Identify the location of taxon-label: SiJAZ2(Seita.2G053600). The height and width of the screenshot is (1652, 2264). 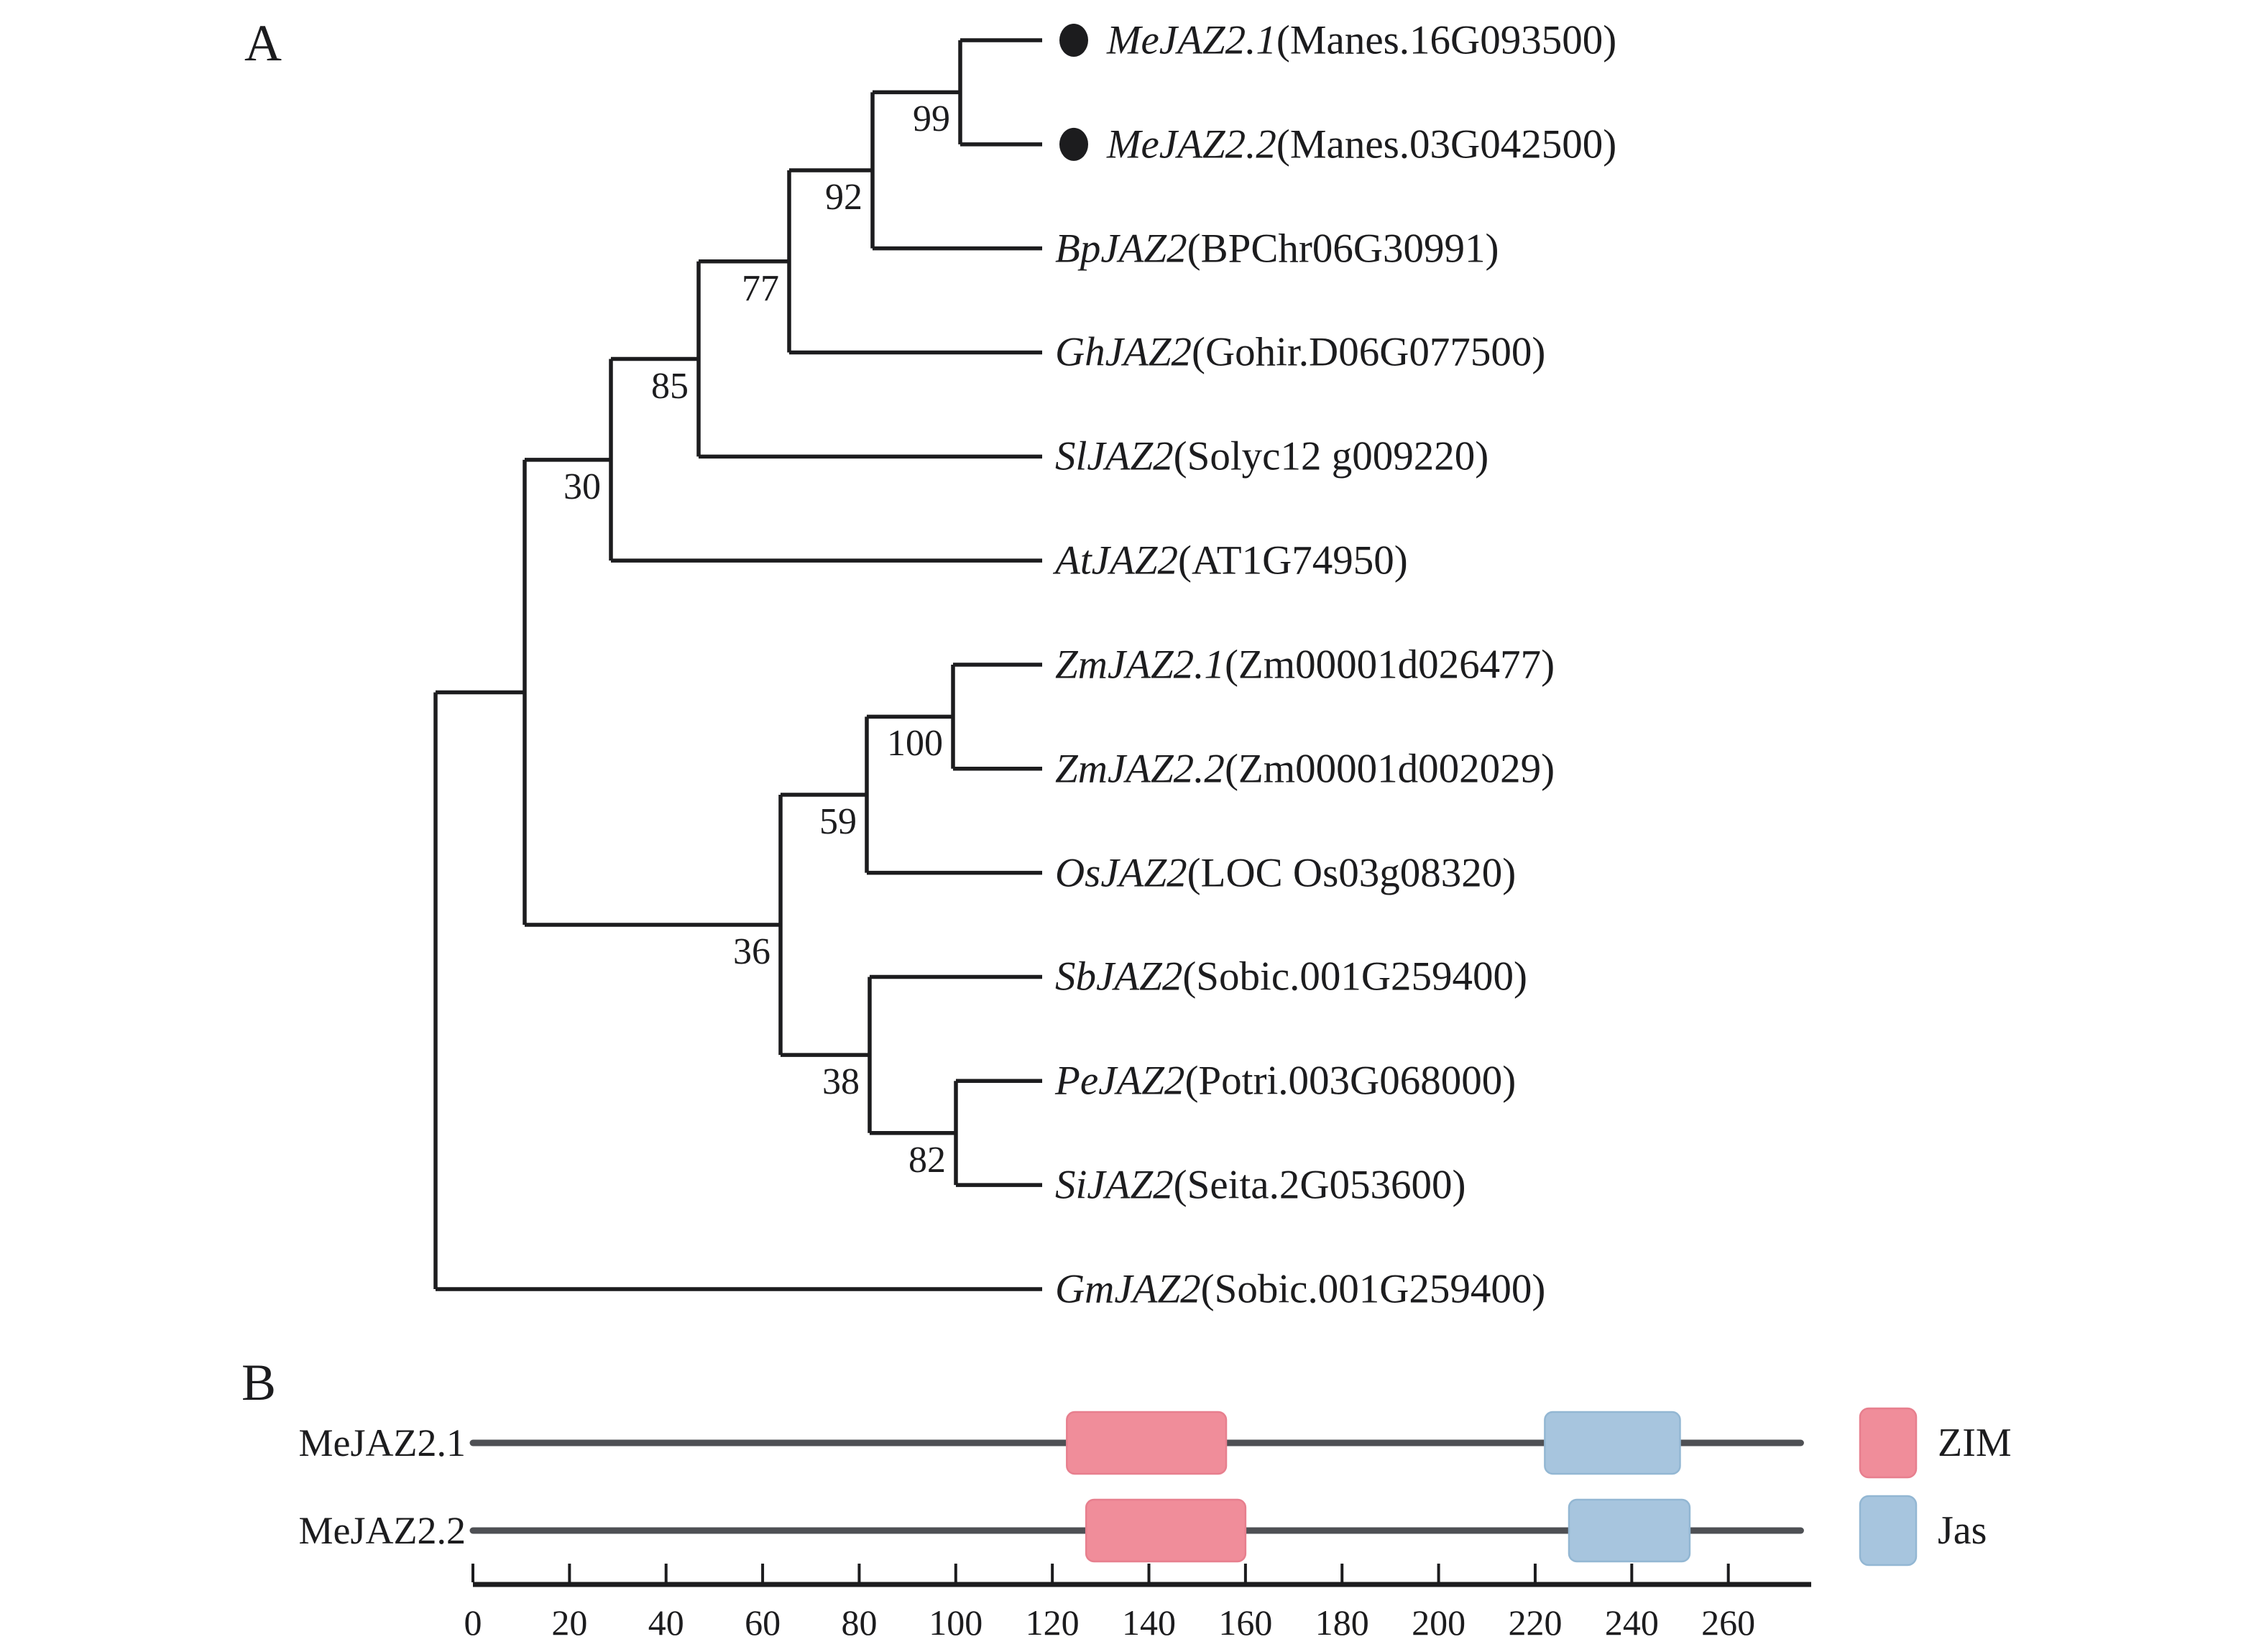
(1260, 1185).